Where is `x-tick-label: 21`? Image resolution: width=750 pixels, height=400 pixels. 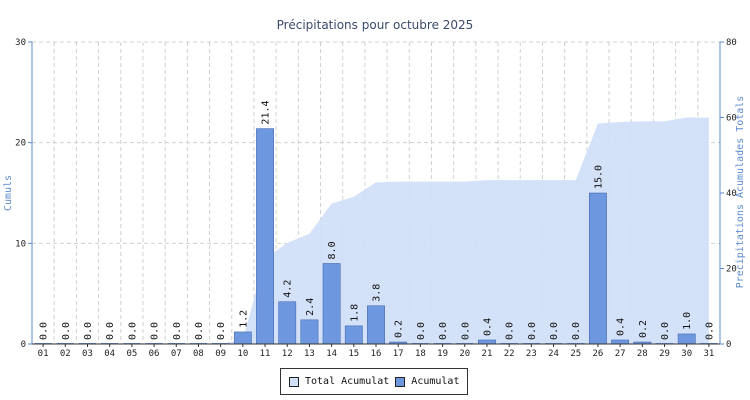 x-tick-label: 21 is located at coordinates (487, 354).